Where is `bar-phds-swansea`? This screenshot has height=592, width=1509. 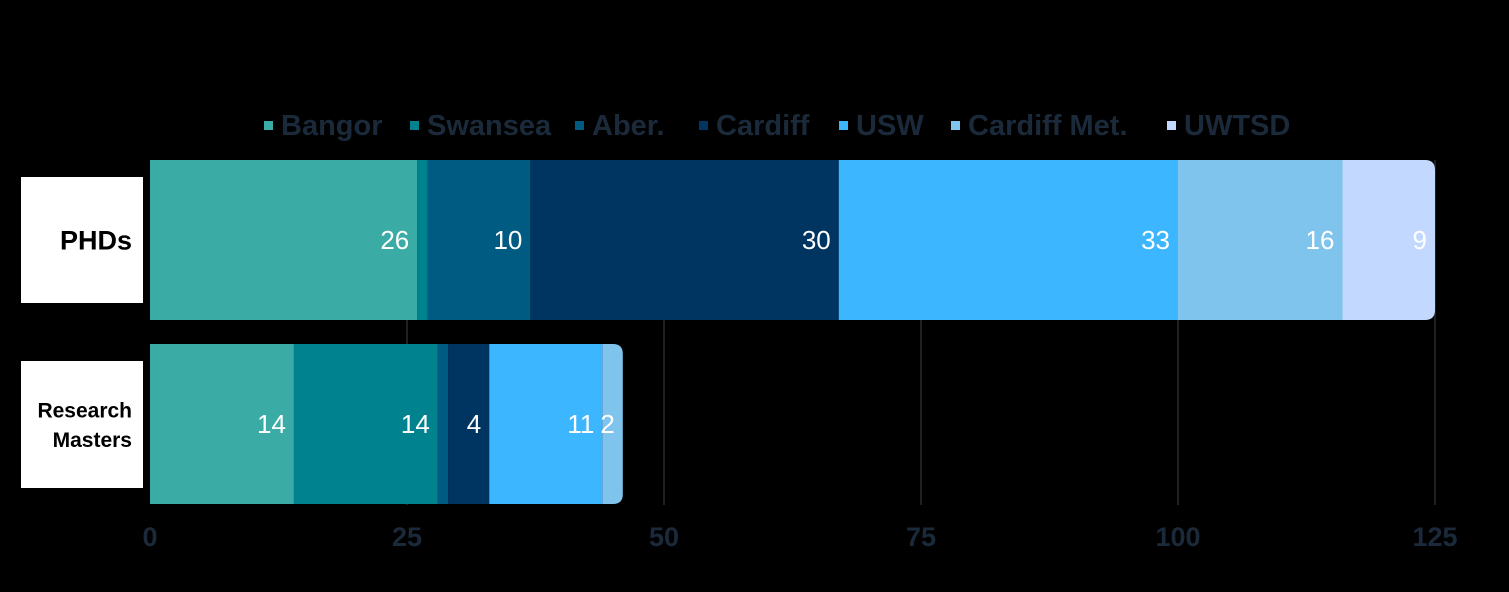 bar-phds-swansea is located at coordinates (422, 240).